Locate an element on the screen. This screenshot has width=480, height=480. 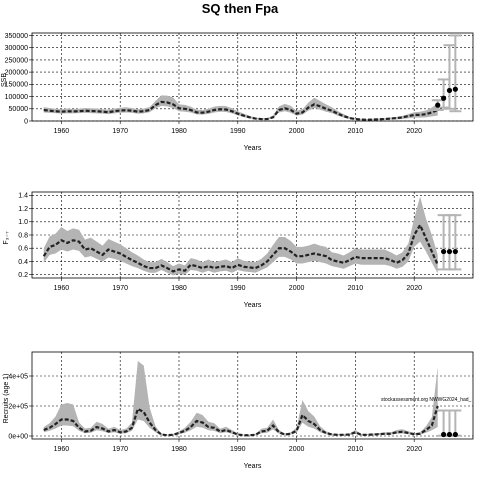
y-axis-label: Recruits (age 1) is located at coordinates (6, 399).